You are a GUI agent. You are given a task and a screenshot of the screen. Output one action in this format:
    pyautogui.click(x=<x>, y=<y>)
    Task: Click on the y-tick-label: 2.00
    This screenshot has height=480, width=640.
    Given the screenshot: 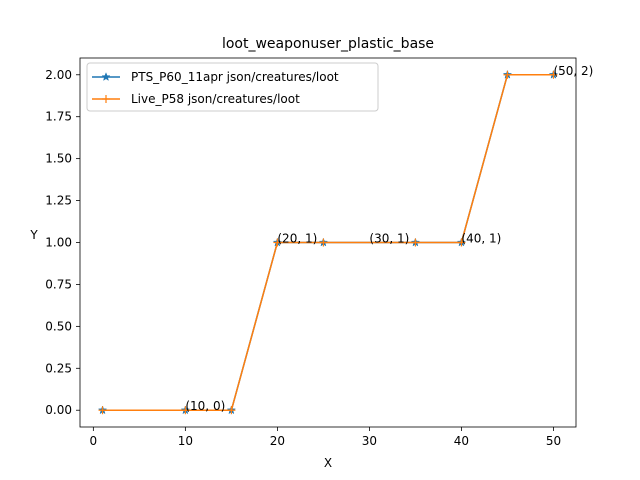 What is the action you would take?
    pyautogui.click(x=58, y=75)
    